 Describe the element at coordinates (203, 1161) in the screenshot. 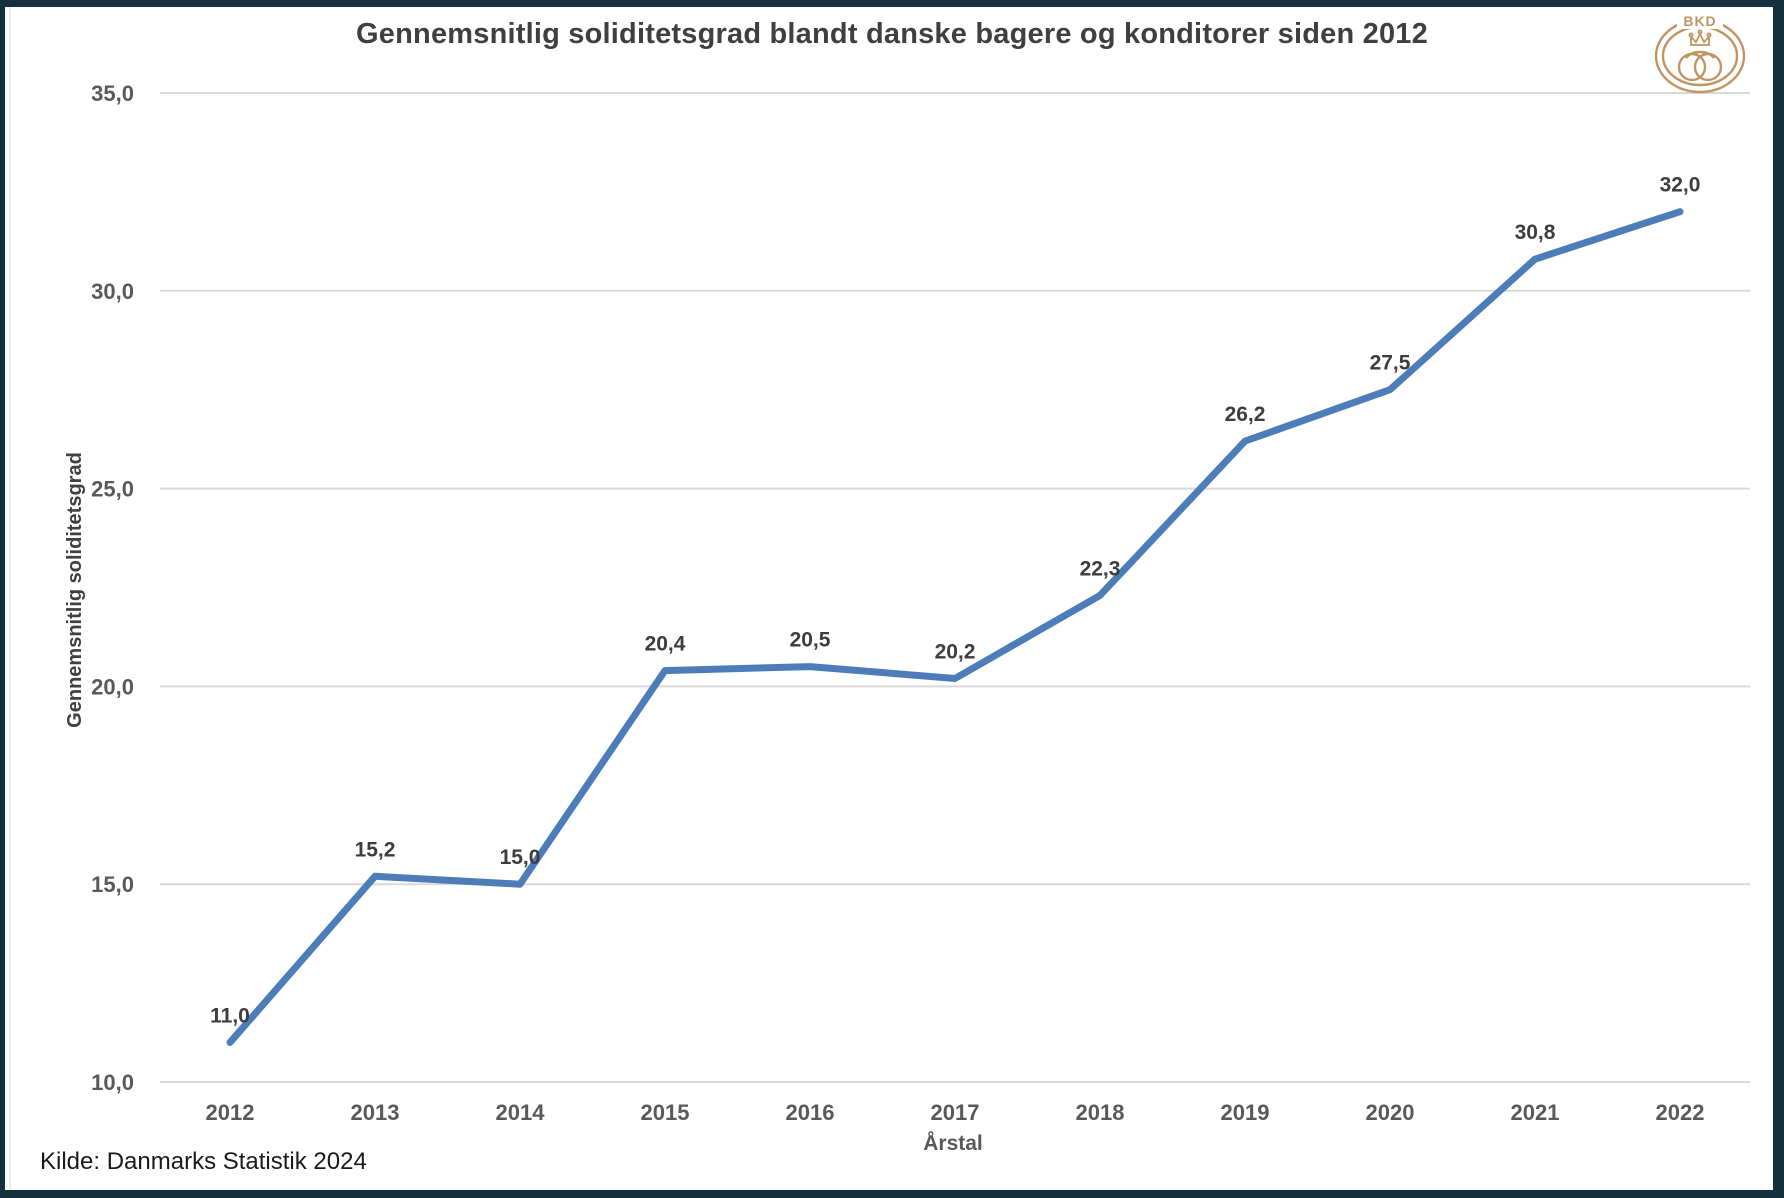

I see `source-caption: Kilde: Danmarks Statistik 2024` at that location.